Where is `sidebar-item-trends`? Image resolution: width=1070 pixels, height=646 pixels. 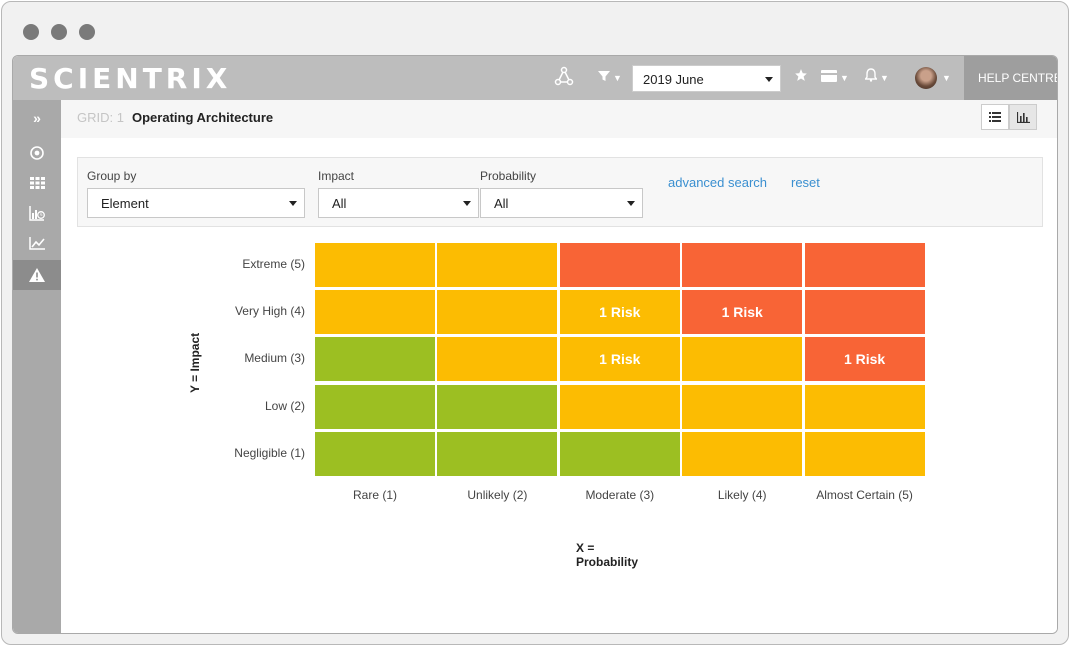
sidebar-item-trends is located at coordinates (37, 243).